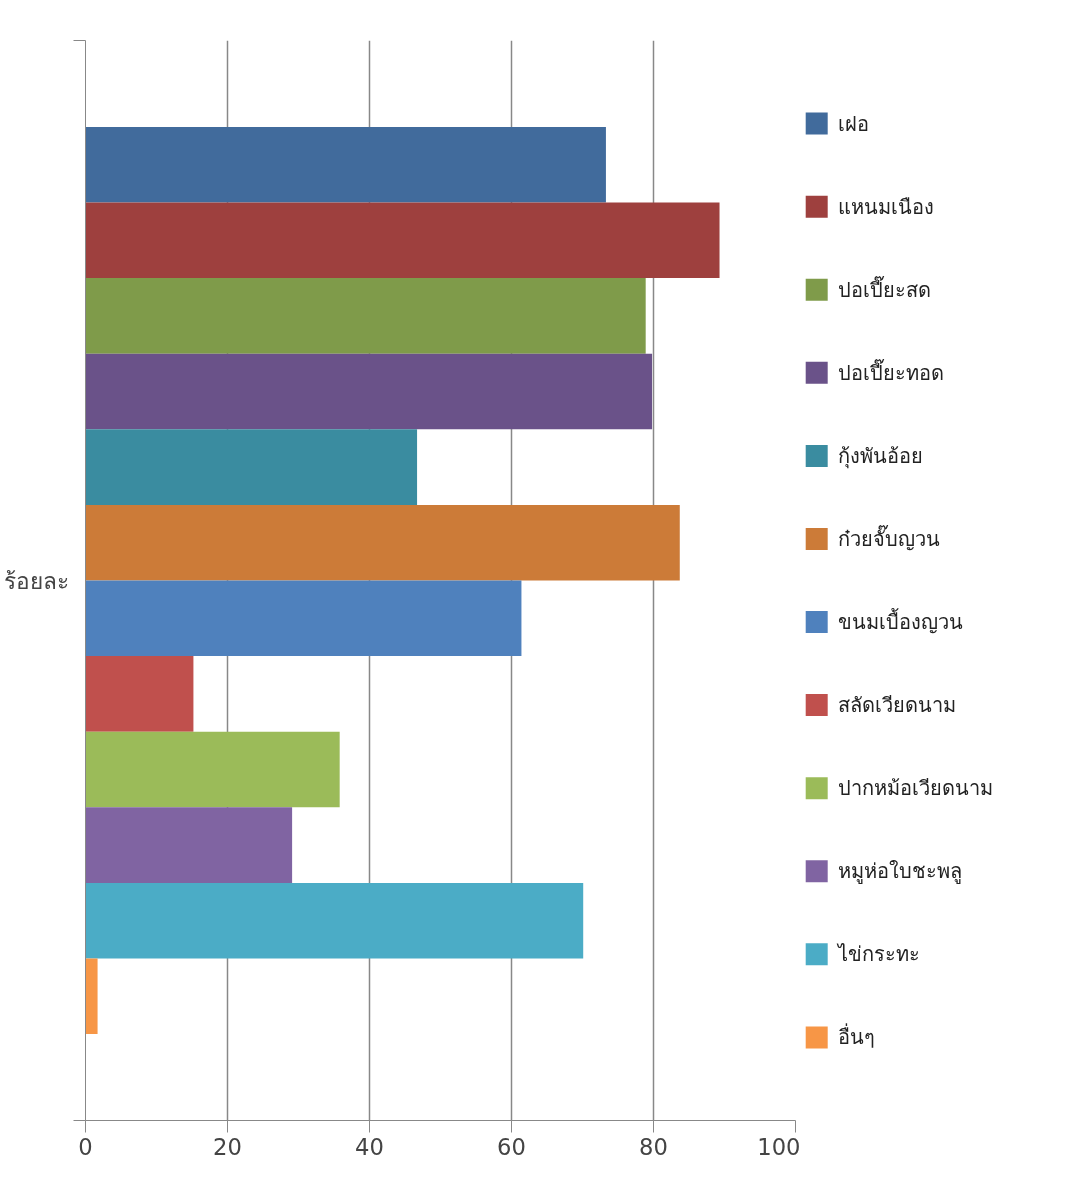 The width and height of the screenshot is (1086, 1194). What do you see at coordinates (653, 1146) in the screenshot?
I see `x-tick-label: 80` at bounding box center [653, 1146].